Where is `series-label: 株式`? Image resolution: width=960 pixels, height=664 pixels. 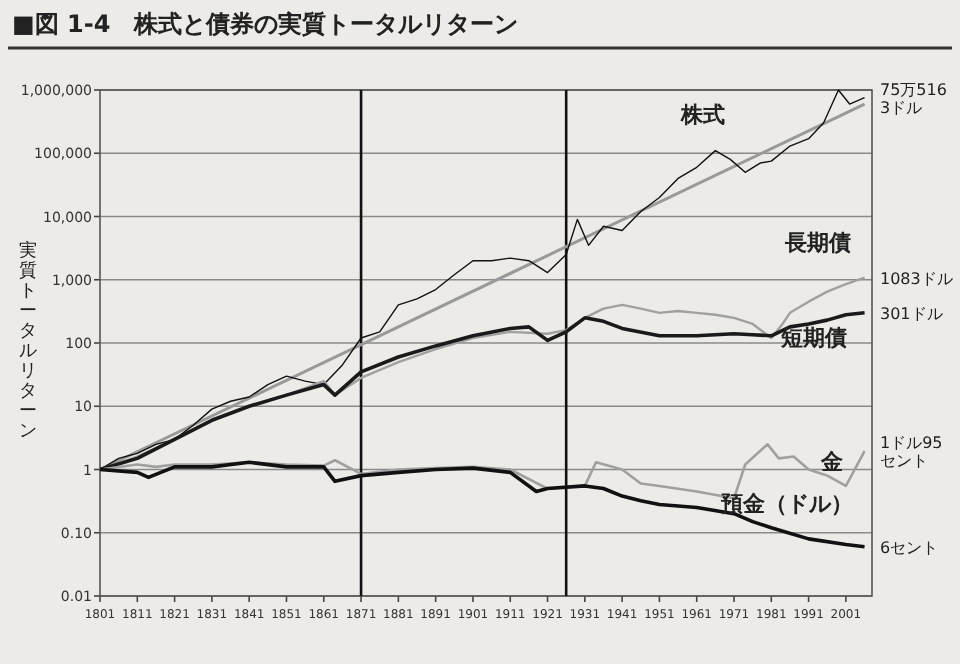 series-label: 株式 is located at coordinates (701, 114).